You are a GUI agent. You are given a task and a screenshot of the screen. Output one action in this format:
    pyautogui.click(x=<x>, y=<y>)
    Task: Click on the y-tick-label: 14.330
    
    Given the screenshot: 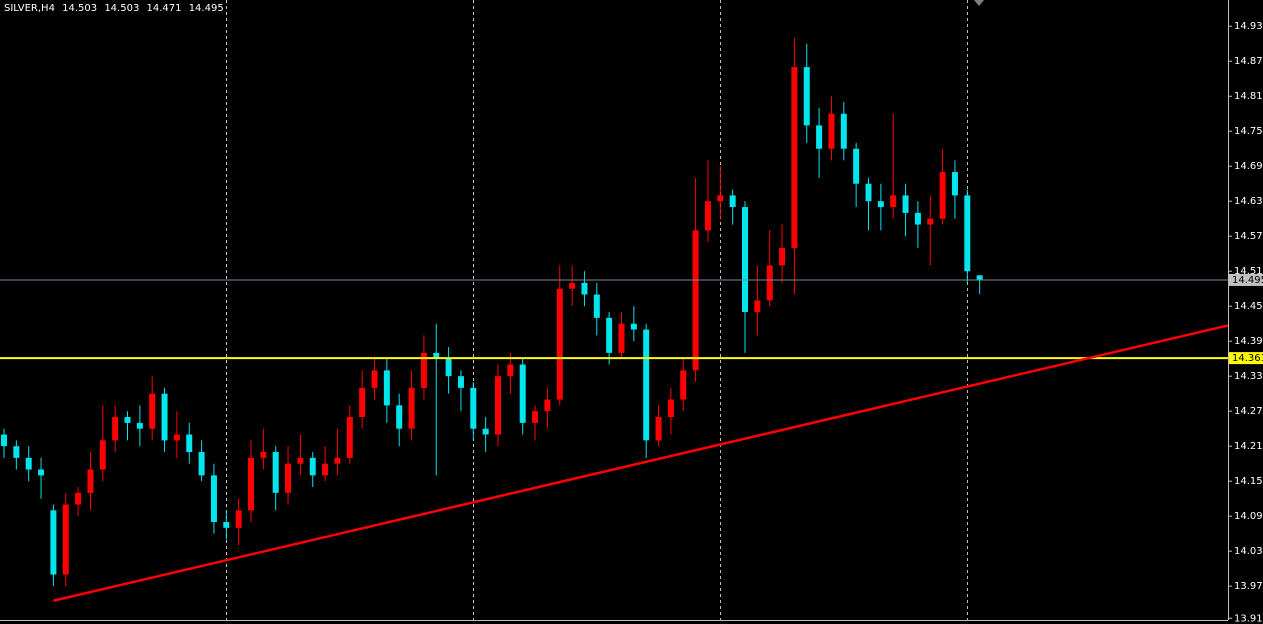 What is the action you would take?
    pyautogui.click(x=1248, y=376)
    